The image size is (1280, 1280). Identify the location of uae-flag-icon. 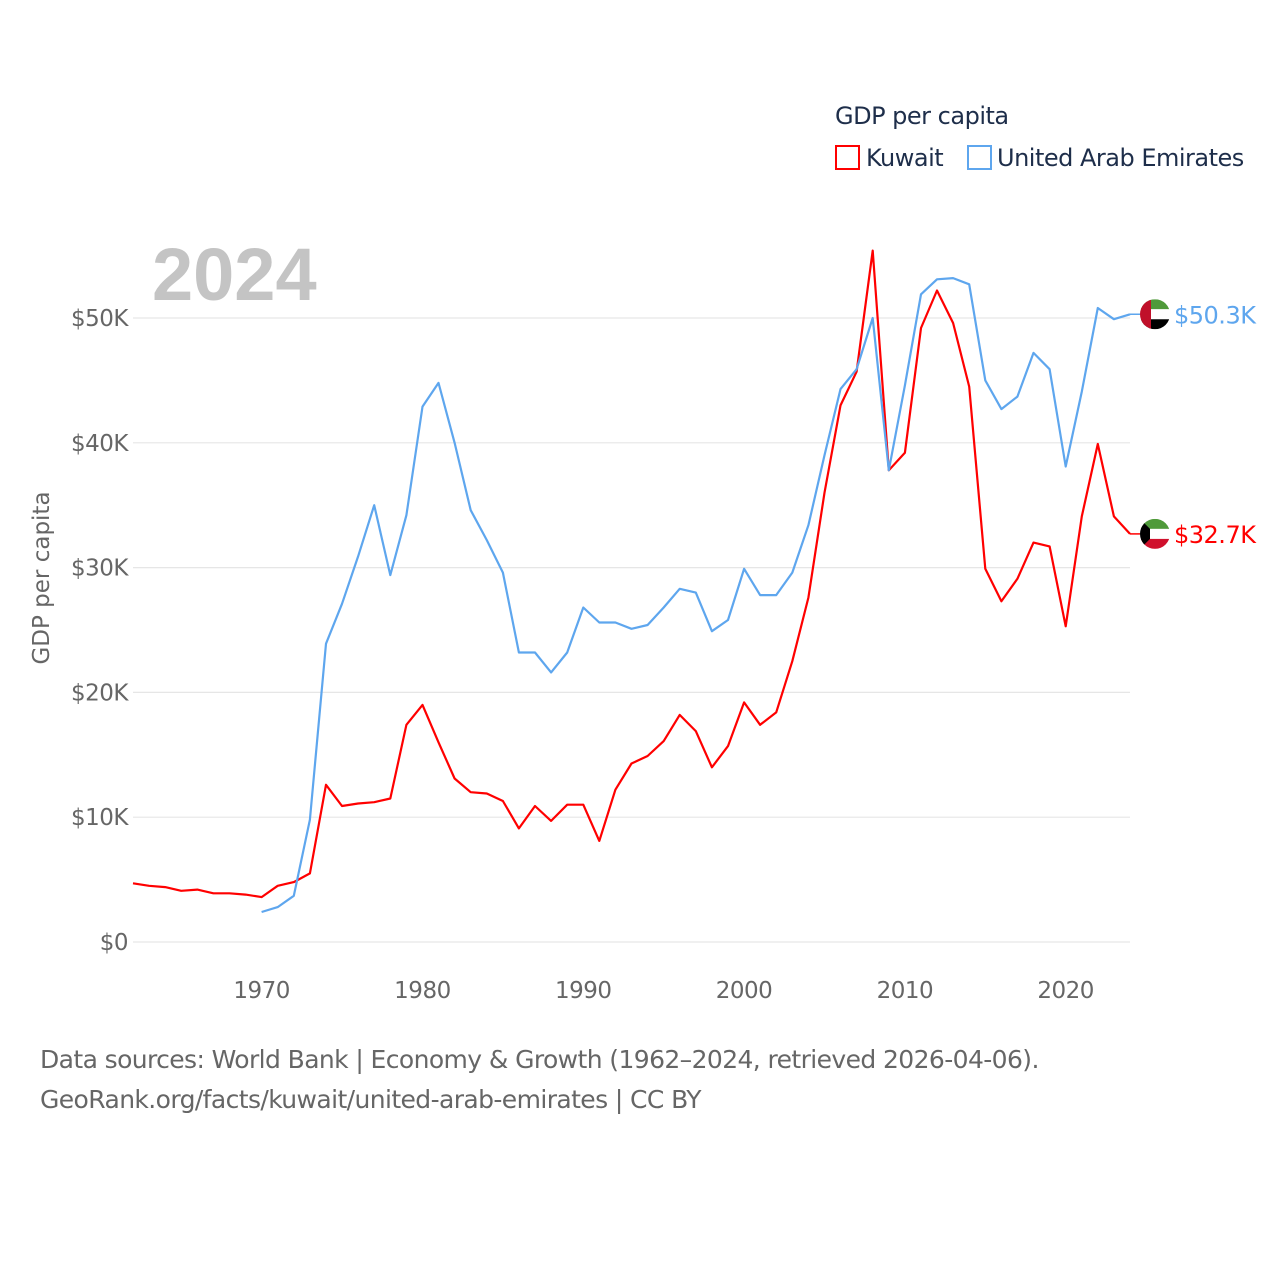
(1155, 314).